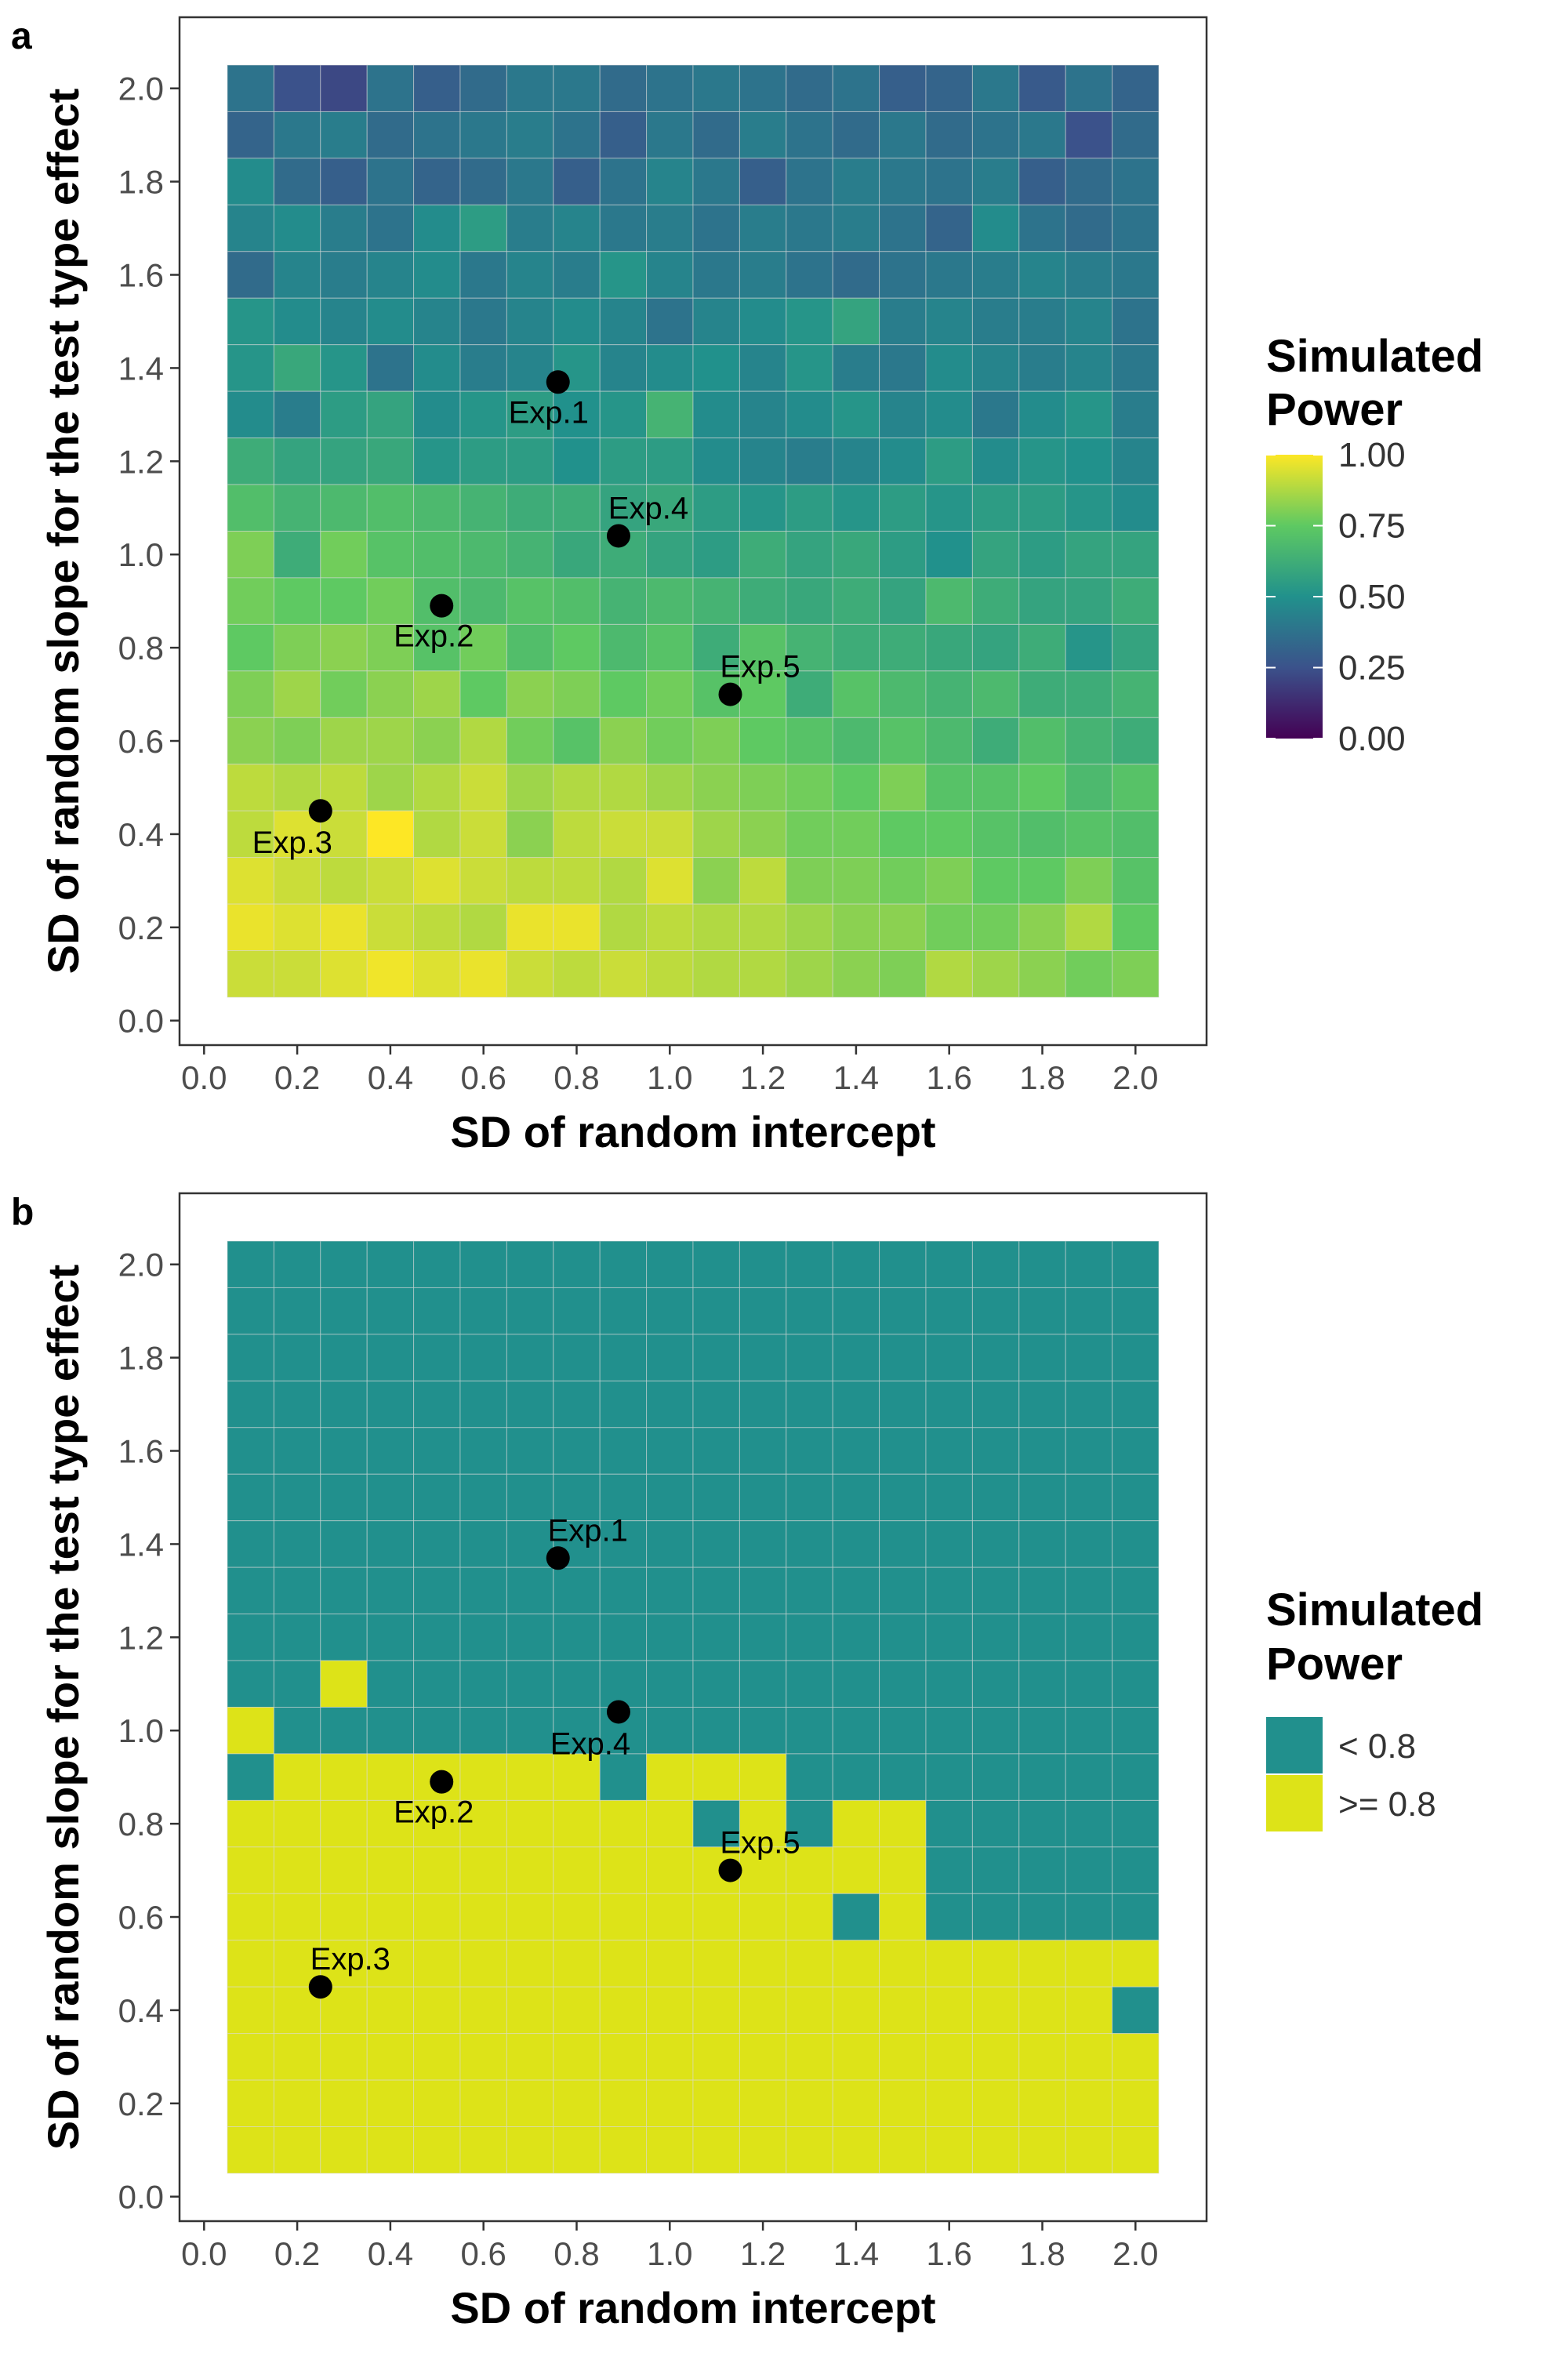 Image resolution: width=1568 pixels, height=2356 pixels. What do you see at coordinates (856, 1077) in the screenshot?
I see `x-tick-label: 1.4` at bounding box center [856, 1077].